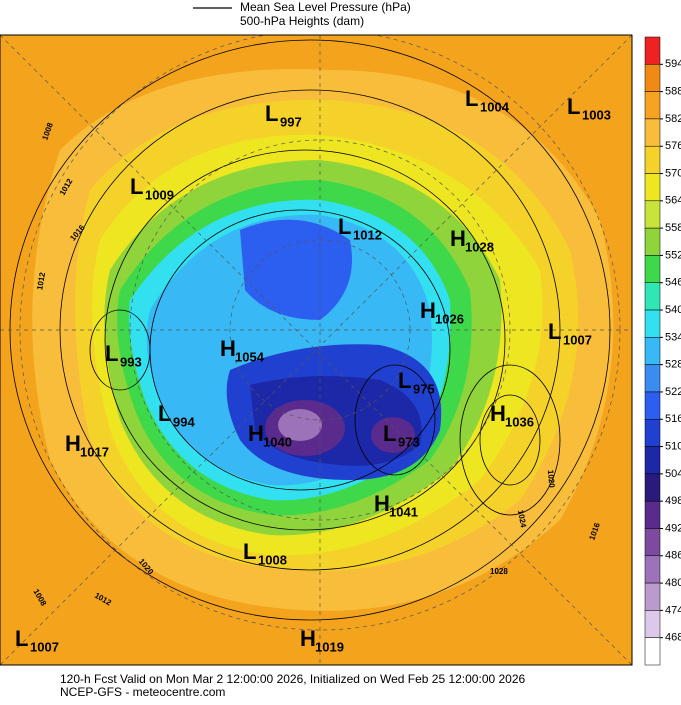 This screenshot has height=705, width=681. What do you see at coordinates (277, 441) in the screenshot?
I see `pressure-center-value: 1040` at bounding box center [277, 441].